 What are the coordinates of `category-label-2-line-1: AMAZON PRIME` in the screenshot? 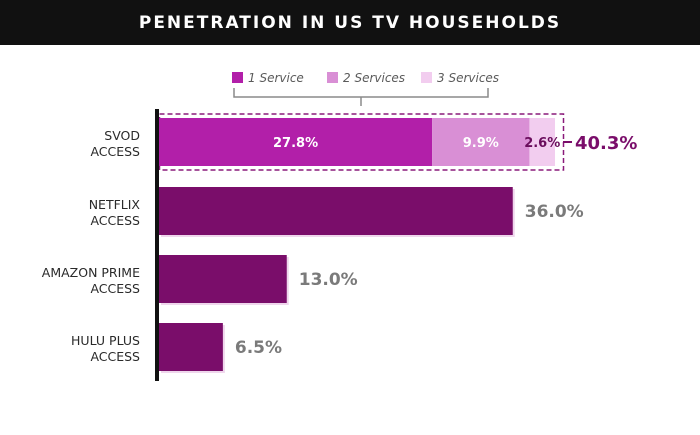 It's located at (91, 272).